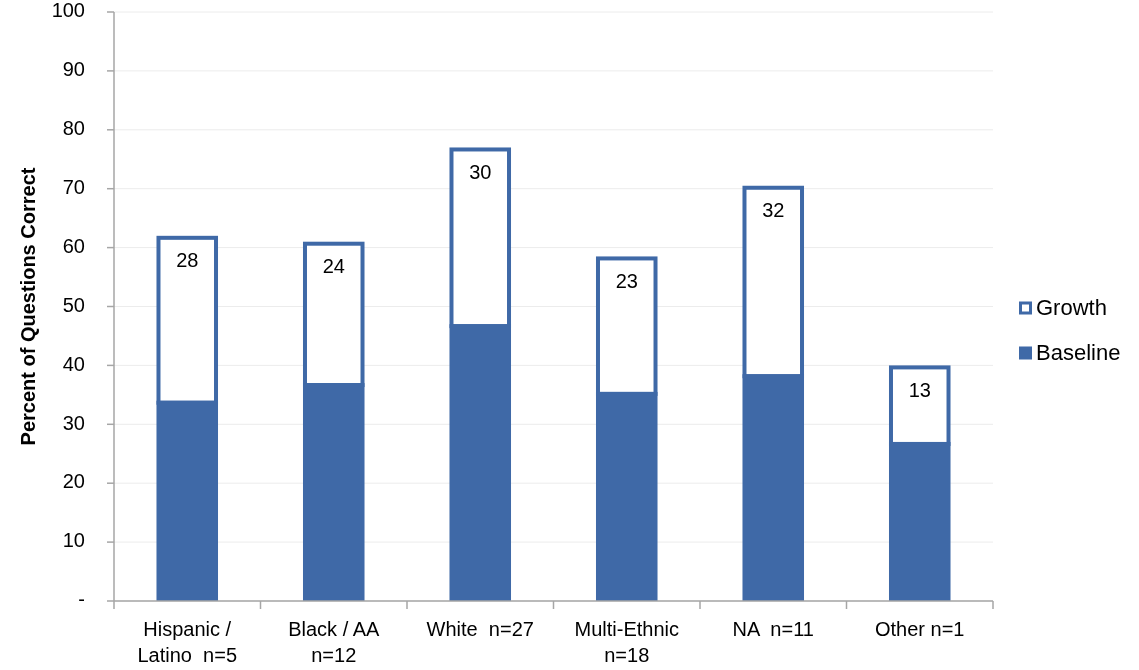 Image resolution: width=1139 pixels, height=670 pixels. I want to click on x-tick-label: White n=27, so click(480, 629).